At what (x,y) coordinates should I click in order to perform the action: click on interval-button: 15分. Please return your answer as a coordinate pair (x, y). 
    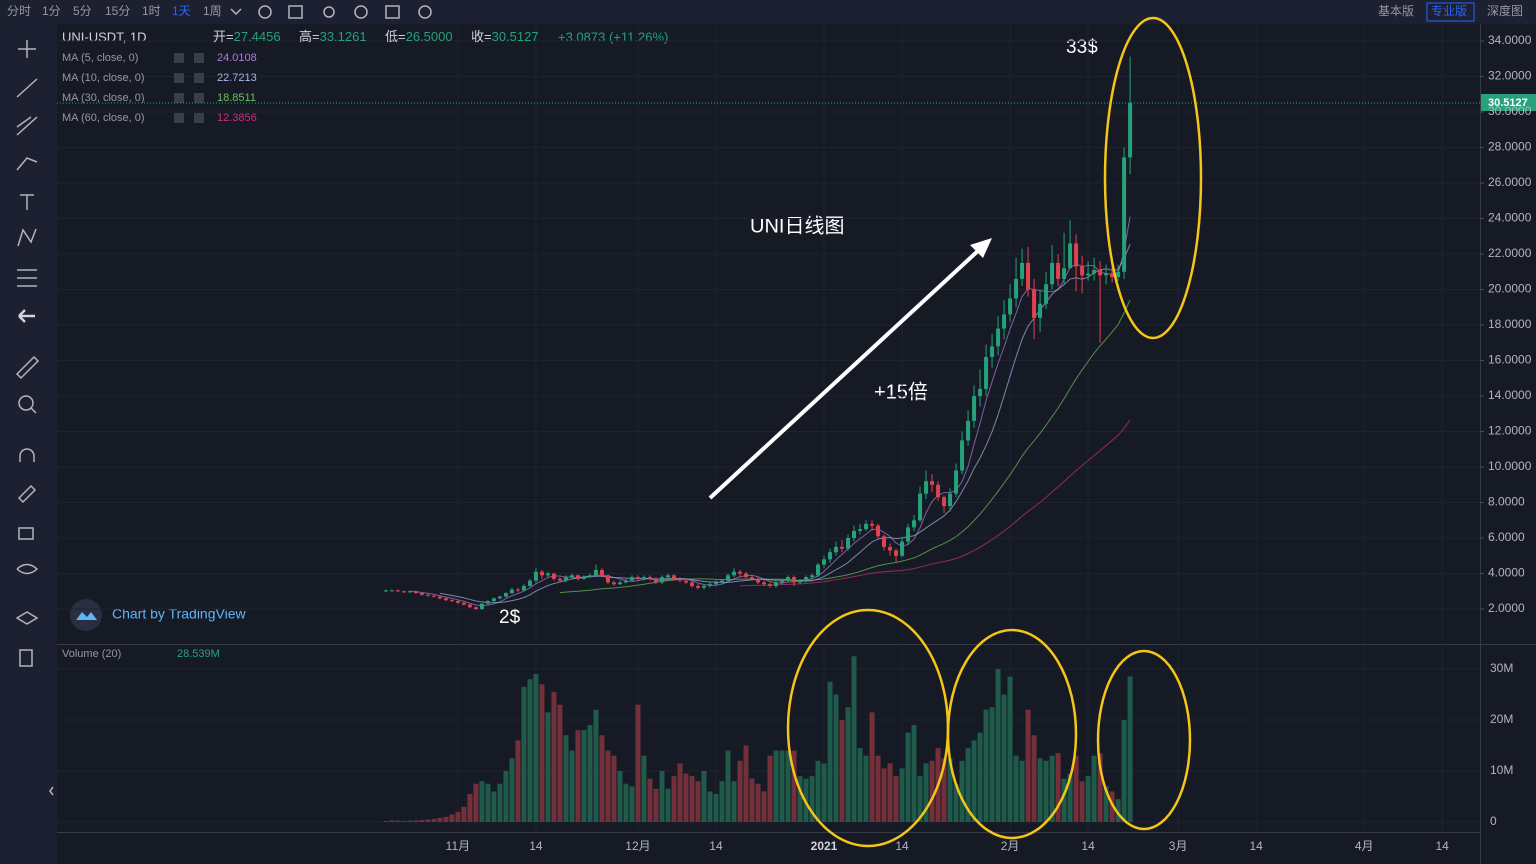
    Looking at the image, I should click on (117, 11).